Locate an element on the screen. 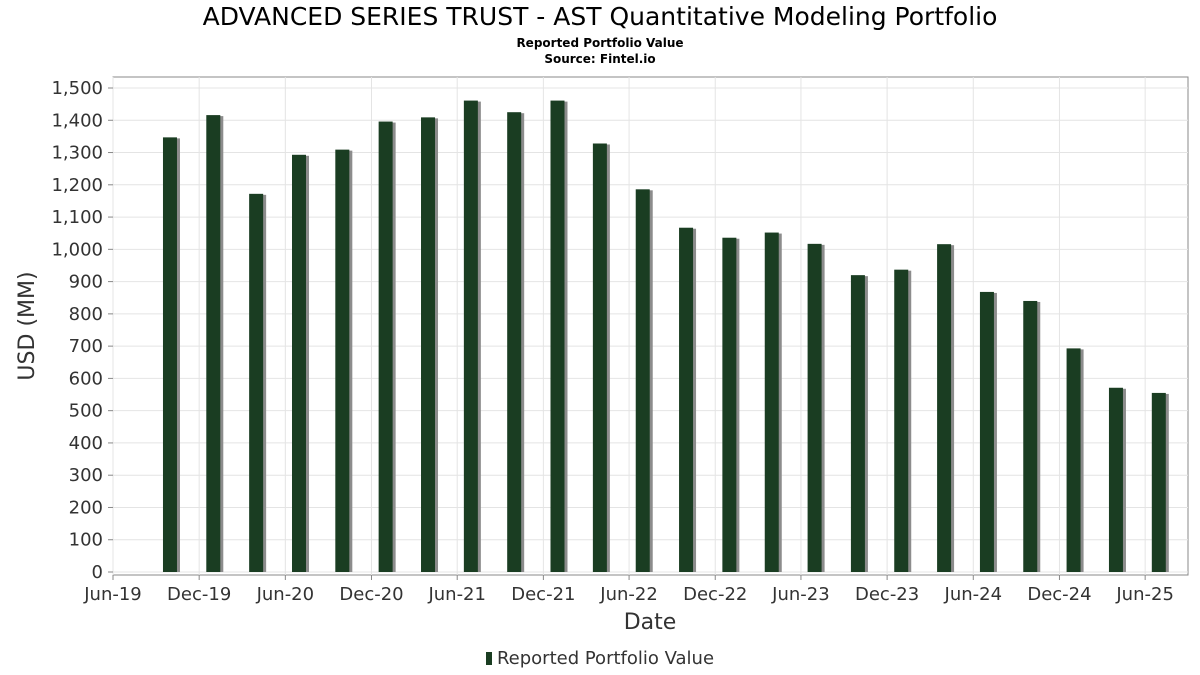  y-tick-label: 400 is located at coordinates (86, 443).